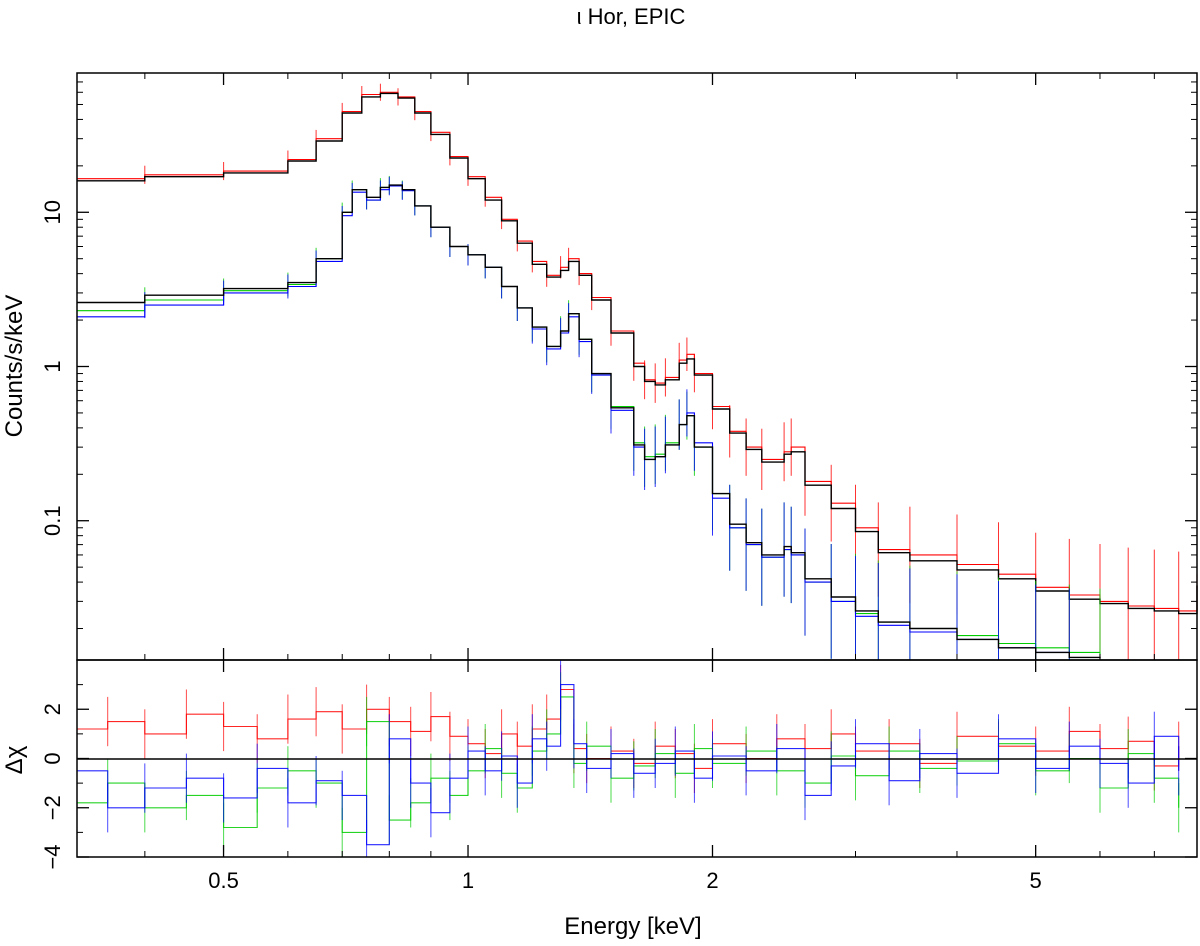  Describe the element at coordinates (52, 520) in the screenshot. I see `top-y-tick-label: 0.1` at that location.